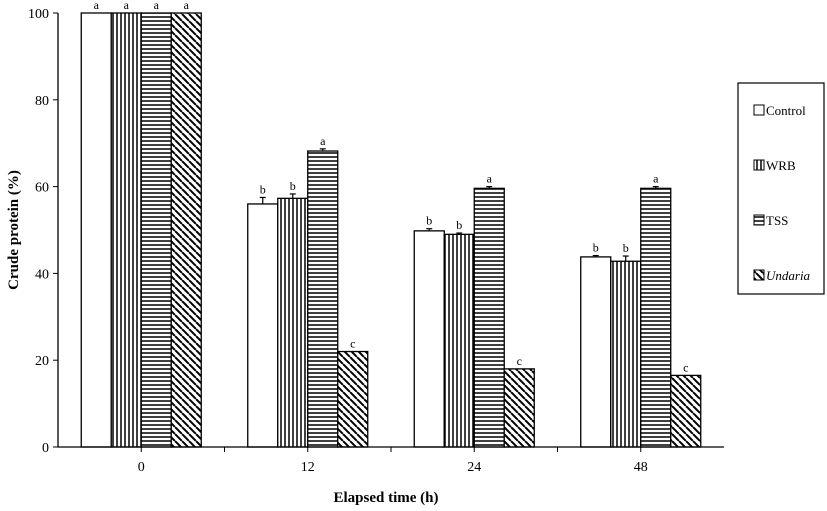 The height and width of the screenshot is (511, 827). I want to click on x-tick-label: 48, so click(641, 467).